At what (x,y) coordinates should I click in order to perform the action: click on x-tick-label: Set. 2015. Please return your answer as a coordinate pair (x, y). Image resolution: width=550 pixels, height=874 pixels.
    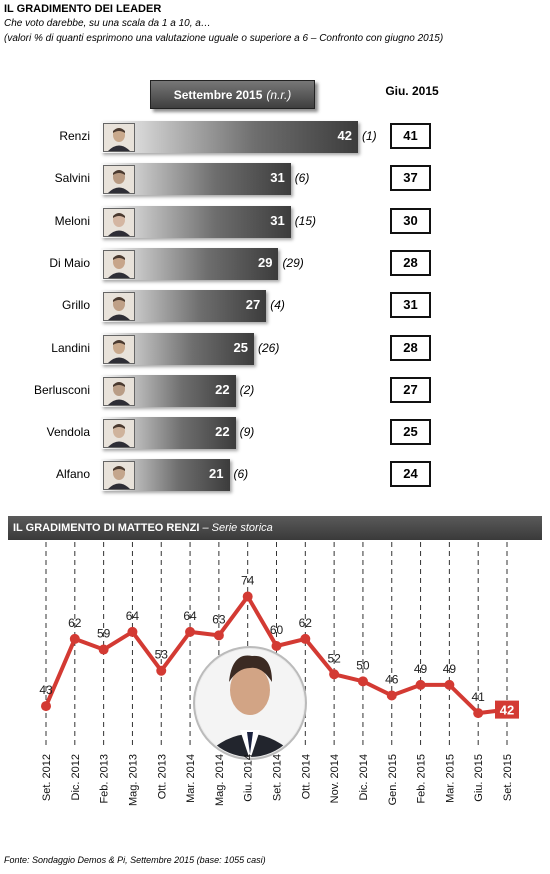
    Looking at the image, I should click on (508, 777).